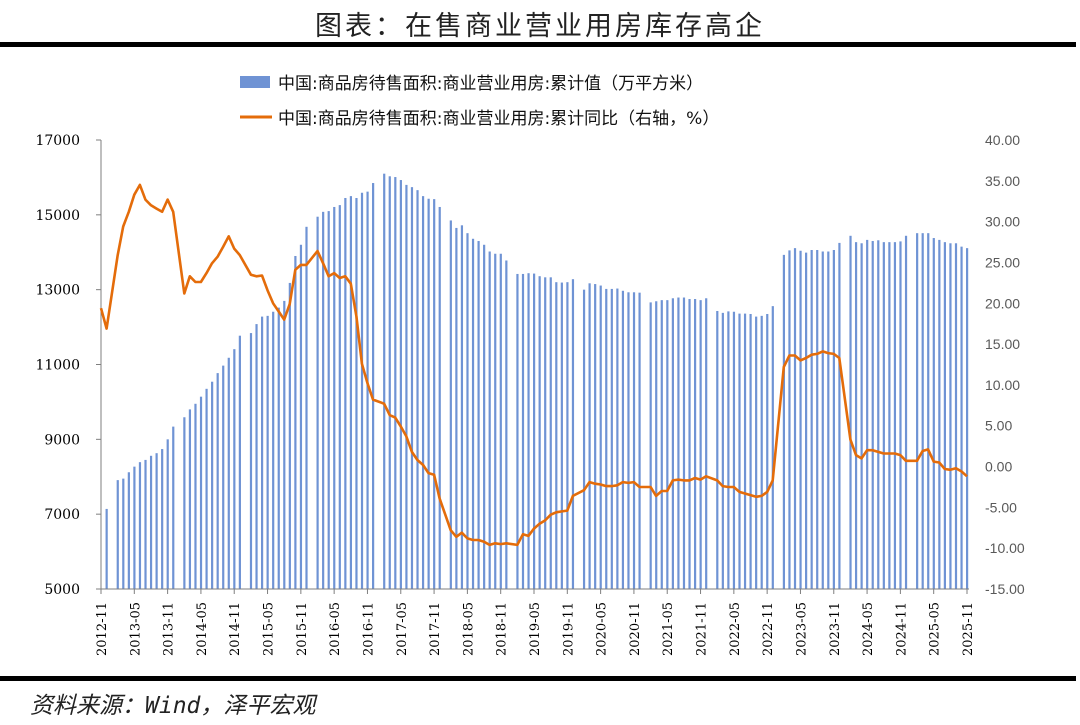 The width and height of the screenshot is (1080, 725). Describe the element at coordinates (602, 629) in the screenshot. I see `x-tick-label: 2020-05` at that location.